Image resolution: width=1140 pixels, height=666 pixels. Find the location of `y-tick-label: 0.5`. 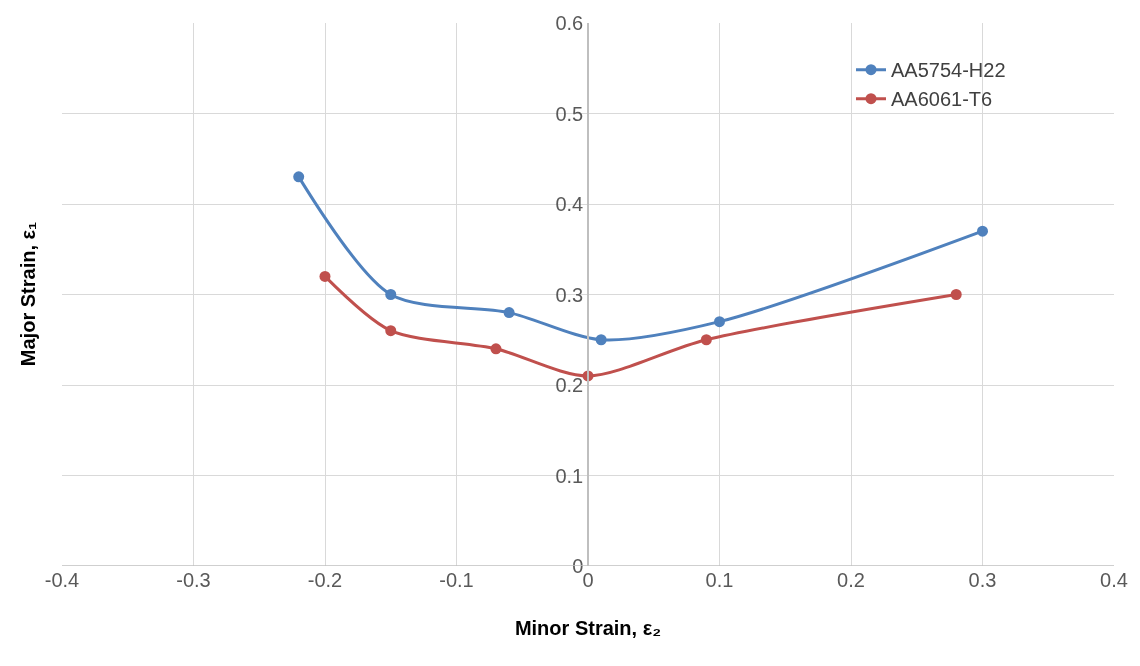

y-tick-label: 0.5 is located at coordinates (569, 113).